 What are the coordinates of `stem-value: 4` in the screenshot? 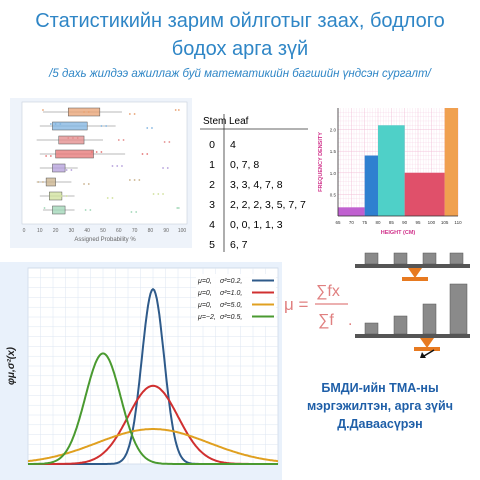 It's located at (212, 225).